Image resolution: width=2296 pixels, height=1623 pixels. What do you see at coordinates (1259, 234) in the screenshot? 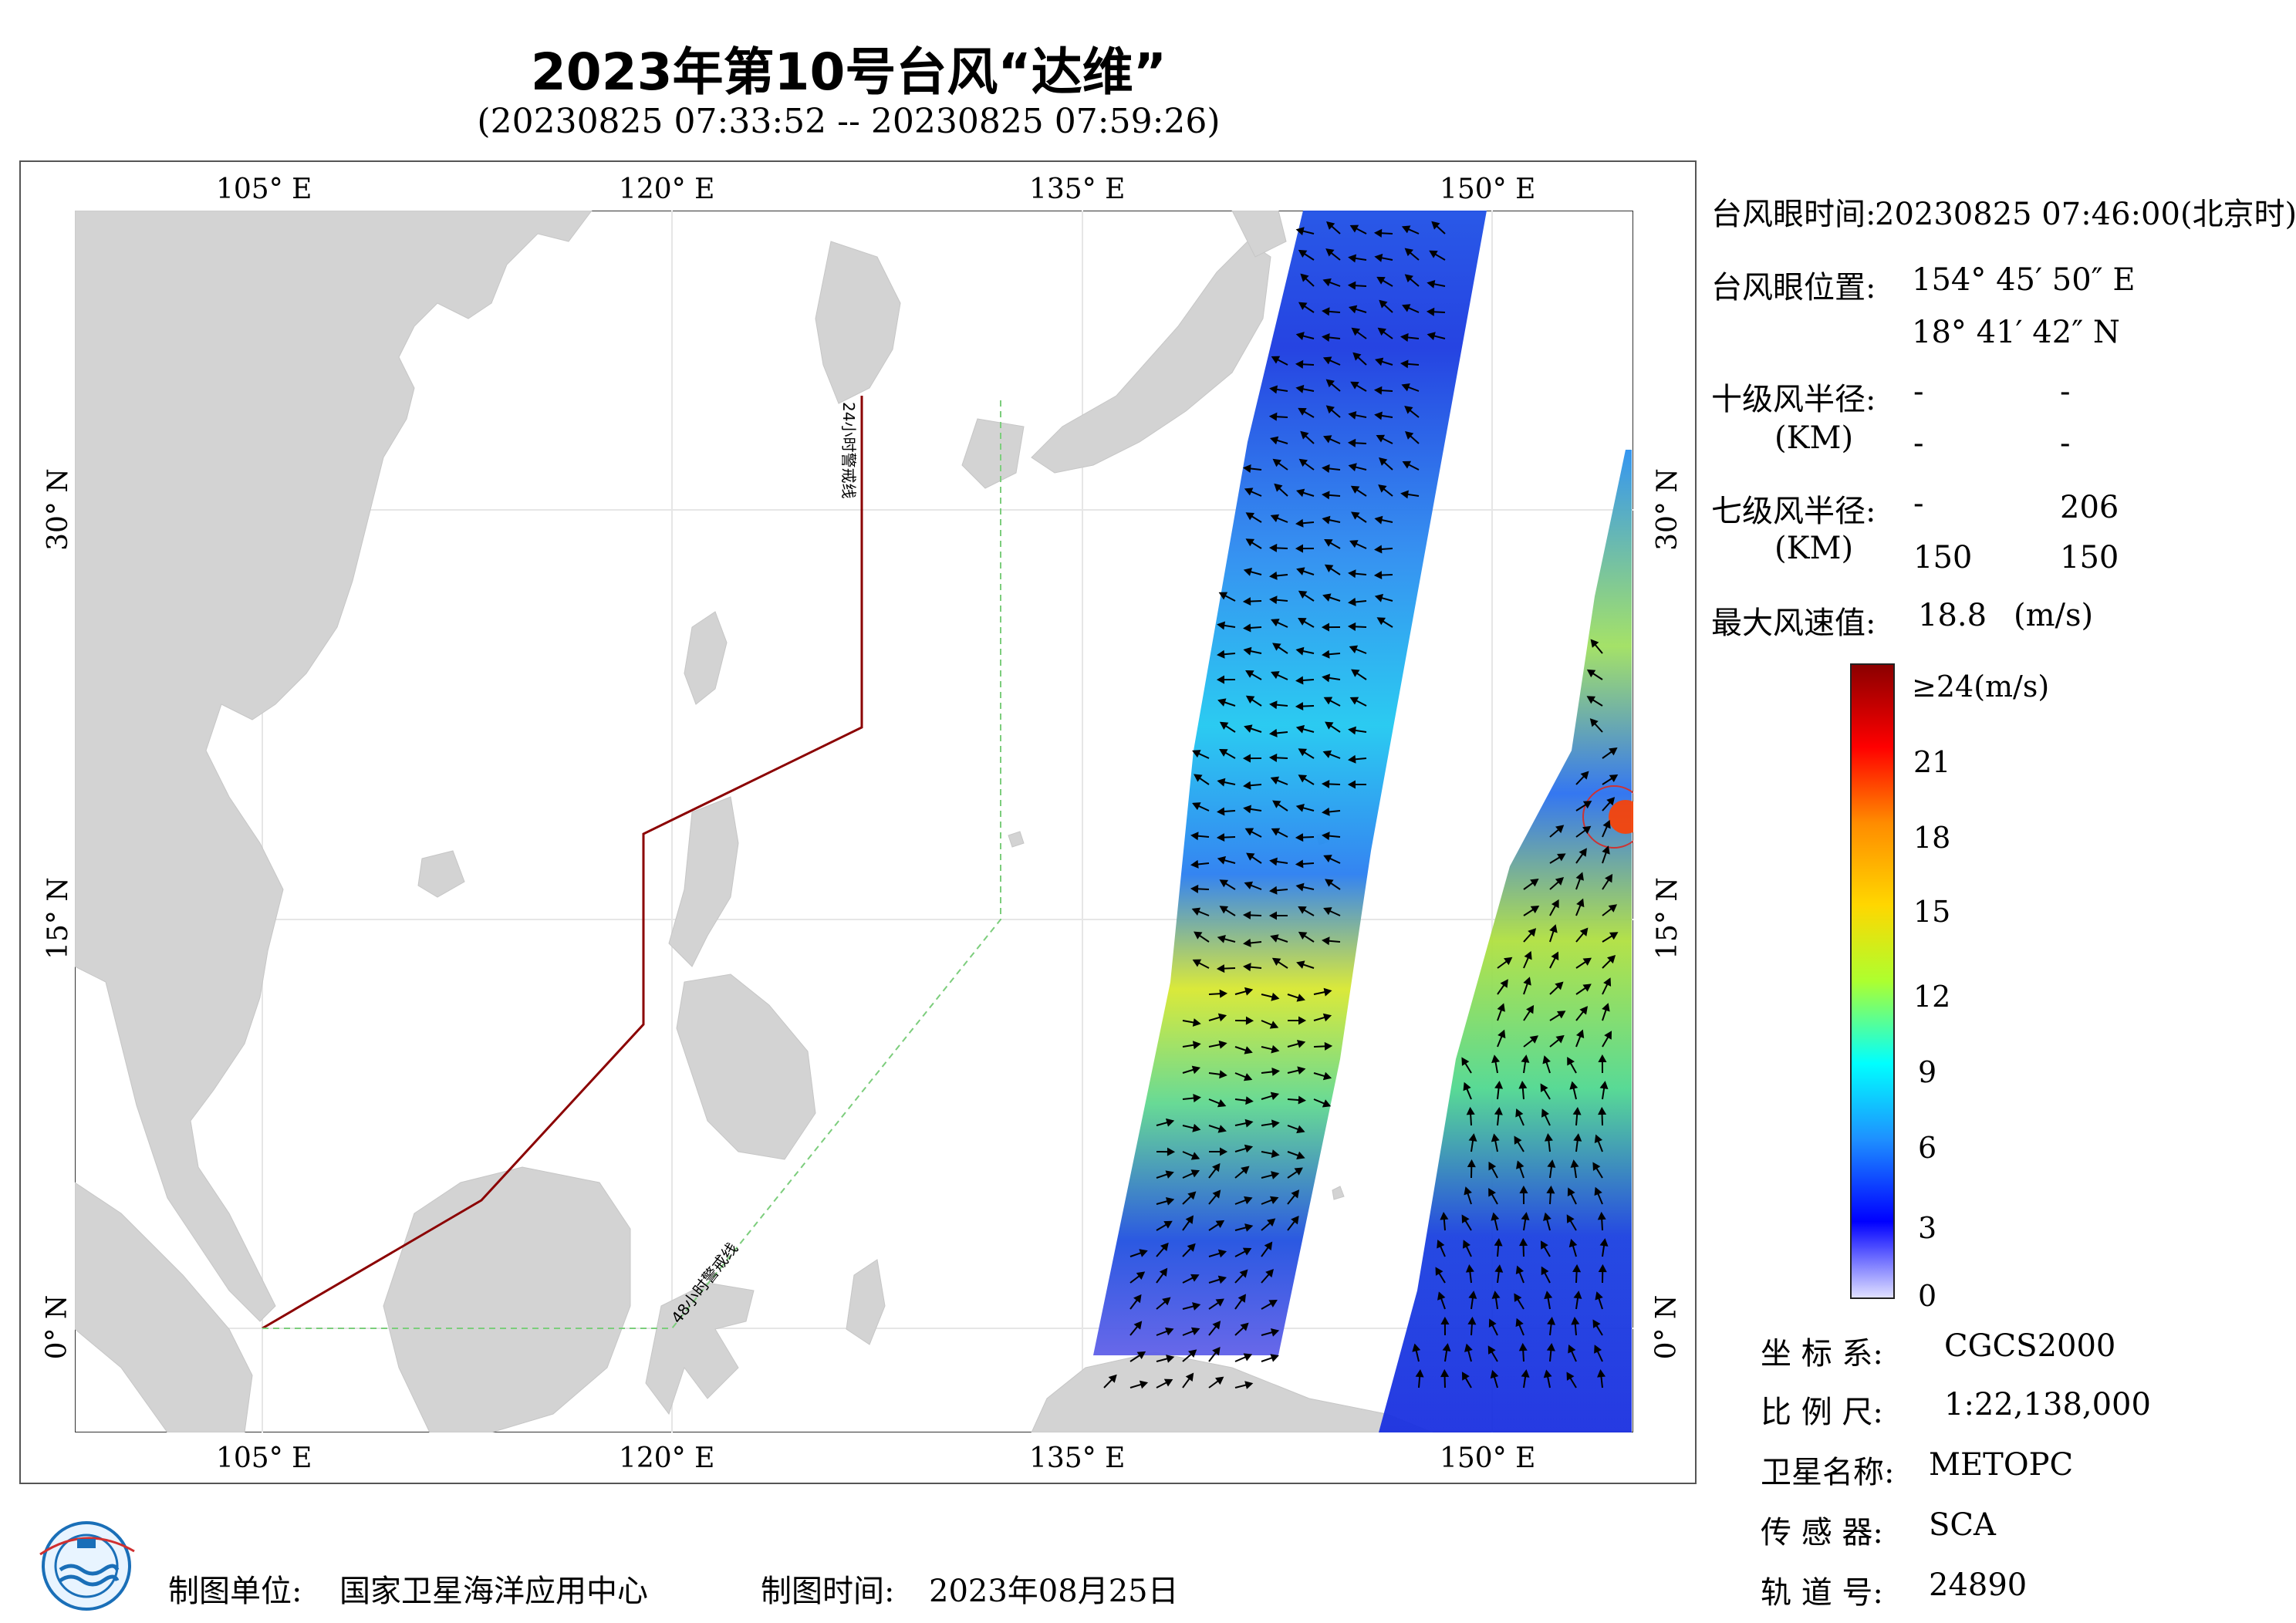
I see `japan-hokkaido` at bounding box center [1259, 234].